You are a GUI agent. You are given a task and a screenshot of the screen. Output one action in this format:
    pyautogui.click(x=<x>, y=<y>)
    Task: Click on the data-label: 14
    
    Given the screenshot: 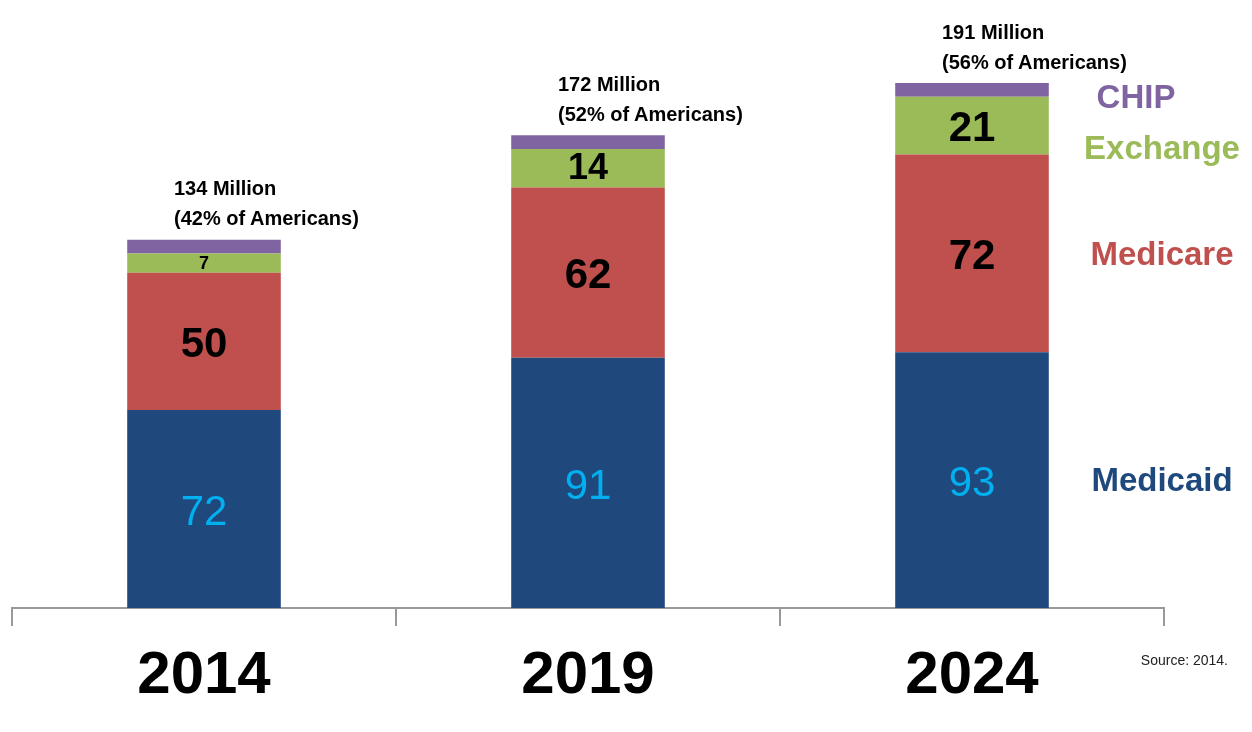 What is the action you would take?
    pyautogui.click(x=588, y=167)
    